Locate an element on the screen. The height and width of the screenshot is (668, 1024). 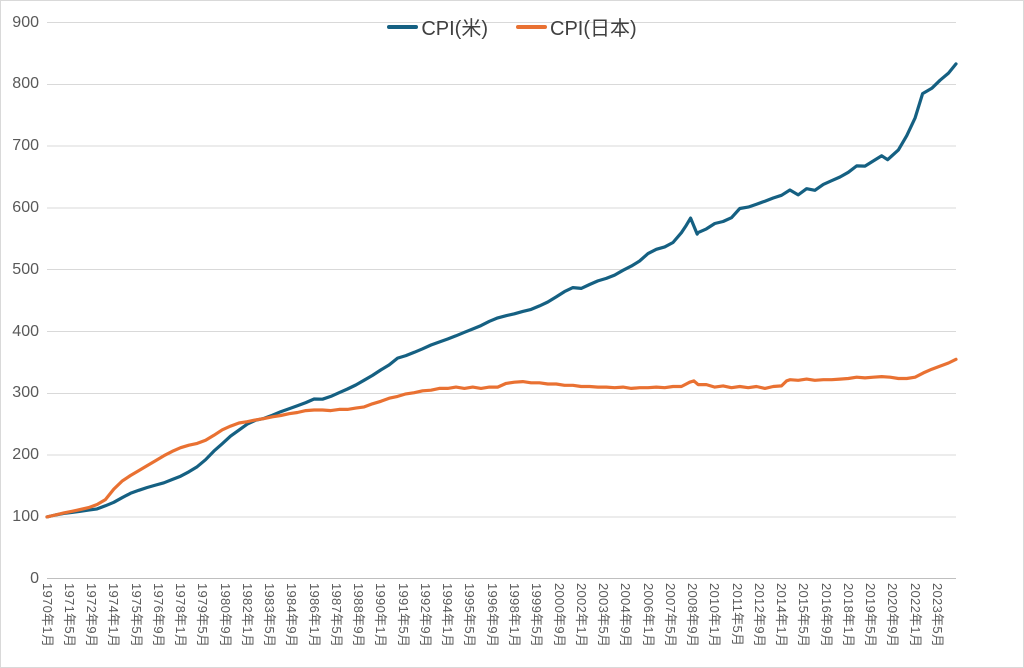
x-tick-label: 1996年9月 is located at coordinates (492, 615).